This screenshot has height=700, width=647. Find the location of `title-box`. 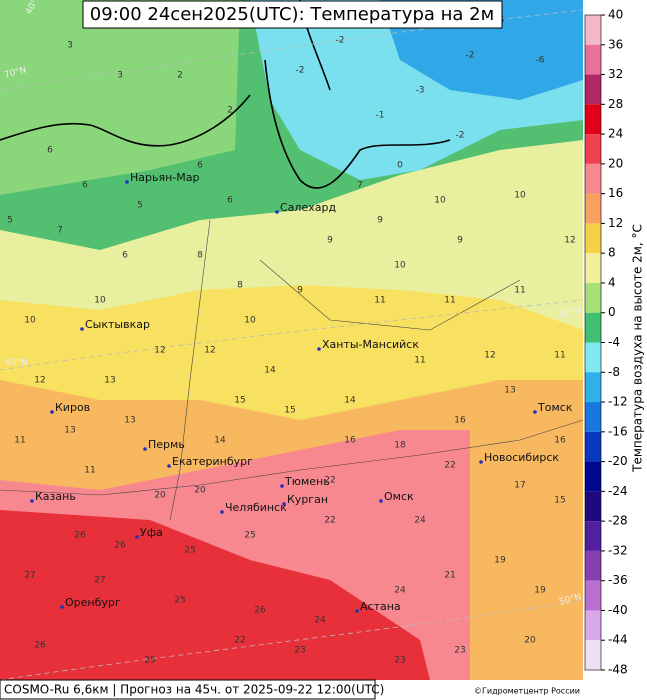

title-box is located at coordinates (292, 14).